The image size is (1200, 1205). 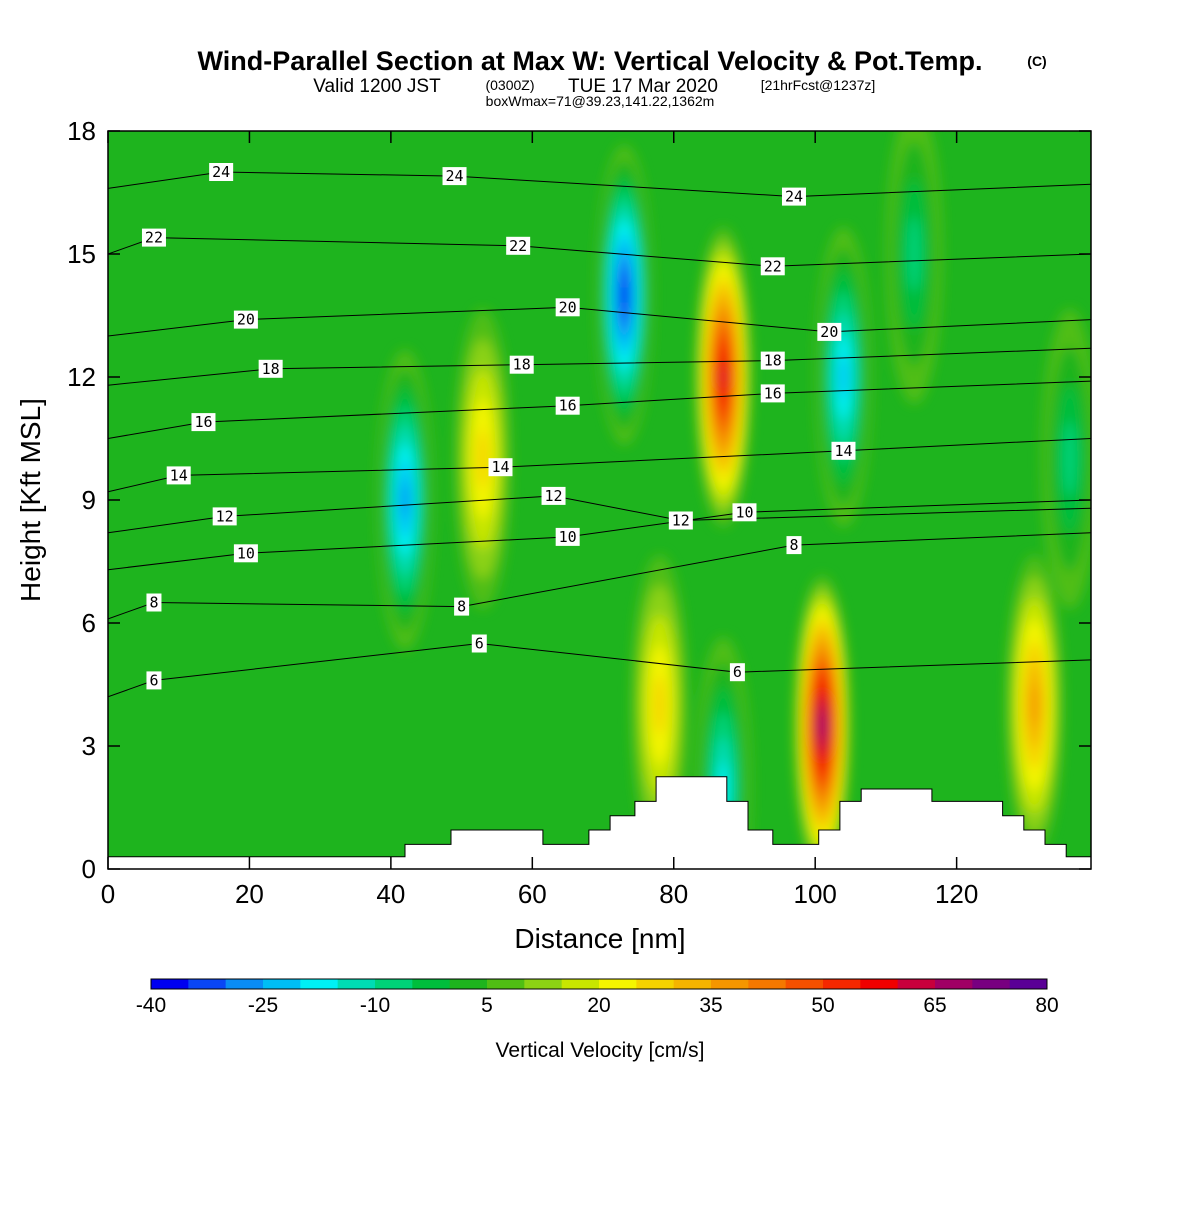 I want to click on y-tick-label: 18, so click(x=81, y=131).